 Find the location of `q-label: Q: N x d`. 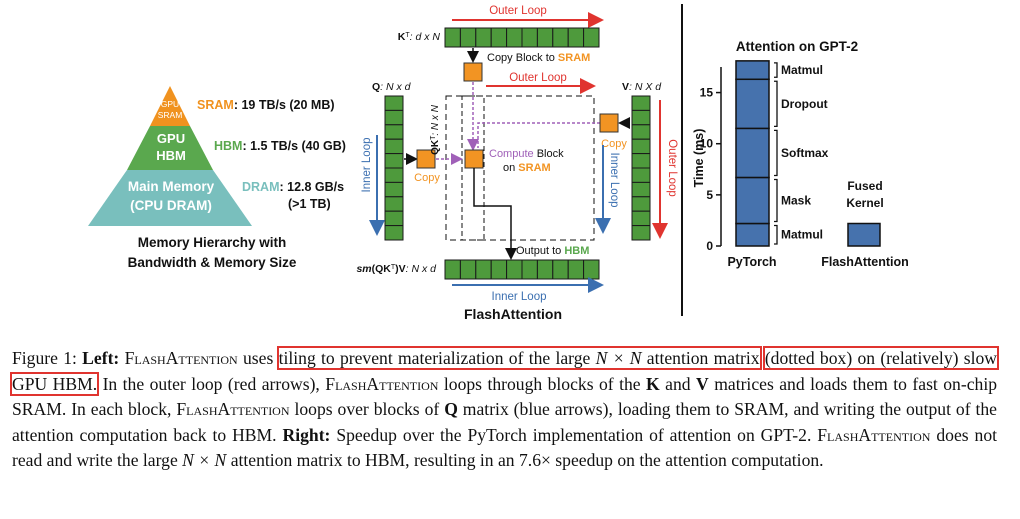

q-label: Q: N x d is located at coordinates (392, 87).